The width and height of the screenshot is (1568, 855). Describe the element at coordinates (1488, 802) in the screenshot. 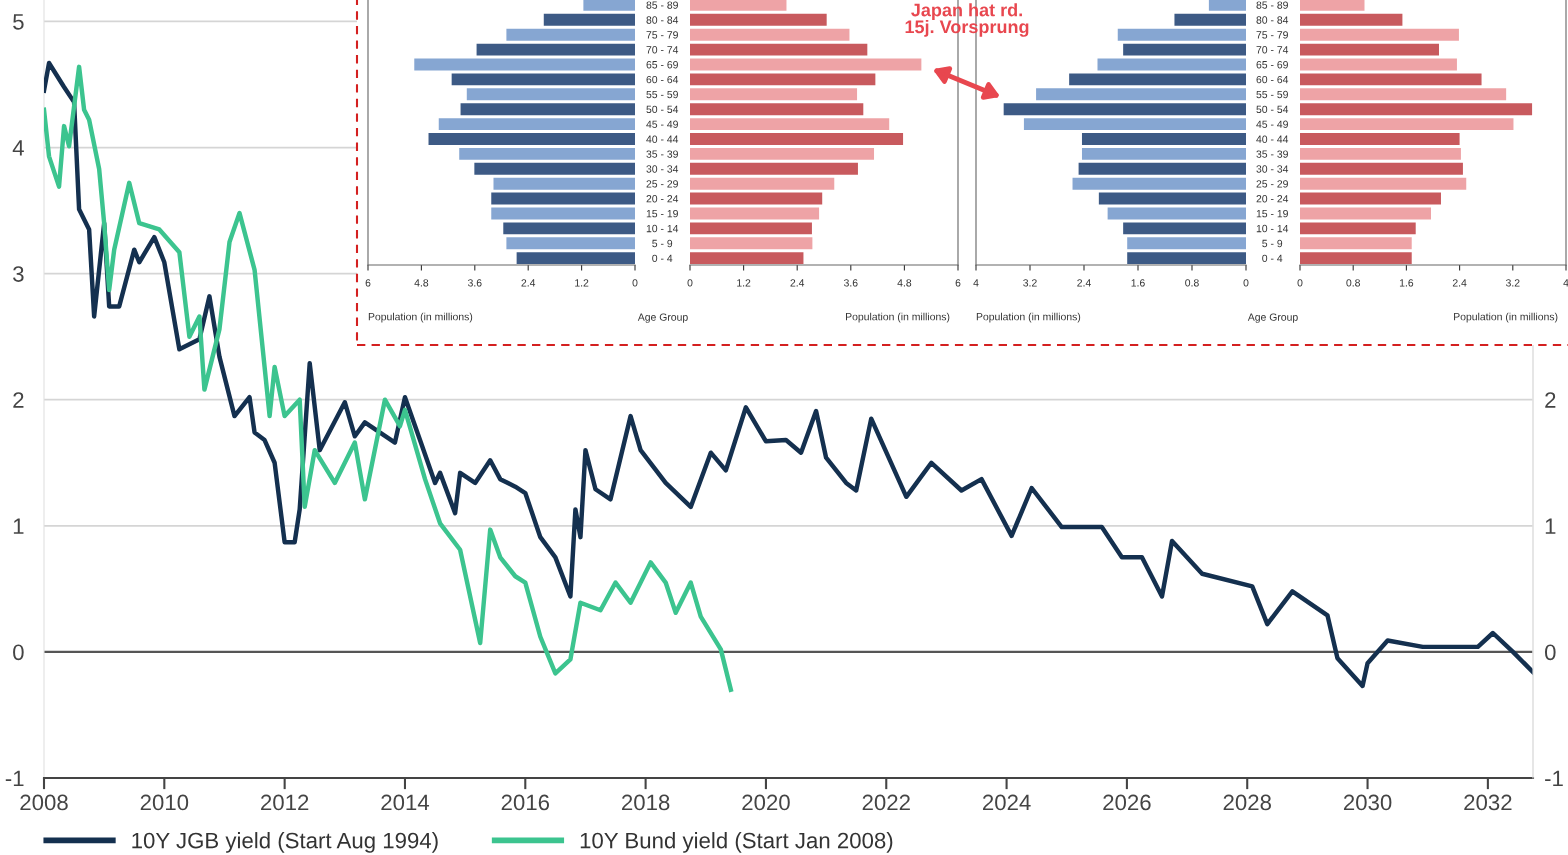

I see `x-tick-label: 2032` at that location.